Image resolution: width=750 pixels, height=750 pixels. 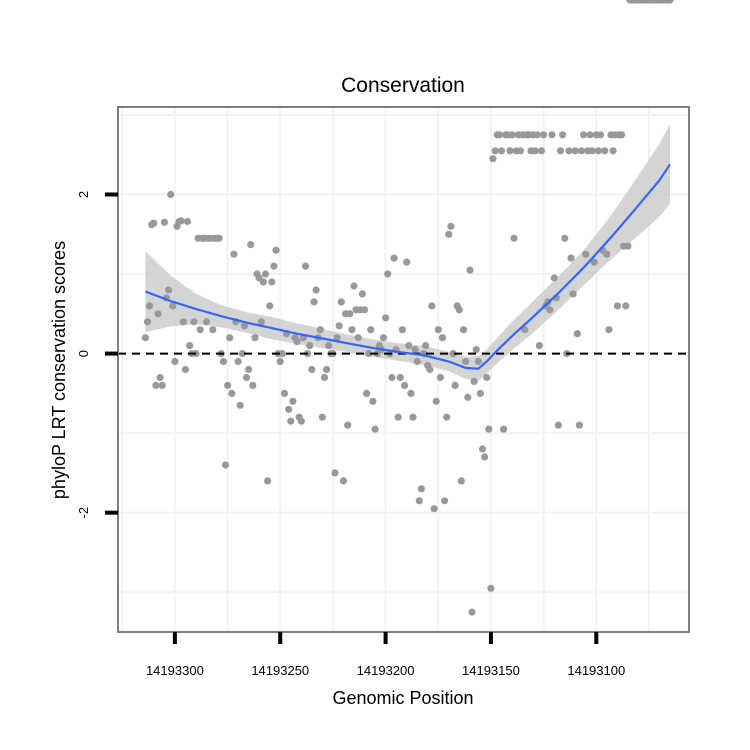 I want to click on x-axis: 14193300 14193250 14193200 14193150 14193100, so click(x=385, y=655).